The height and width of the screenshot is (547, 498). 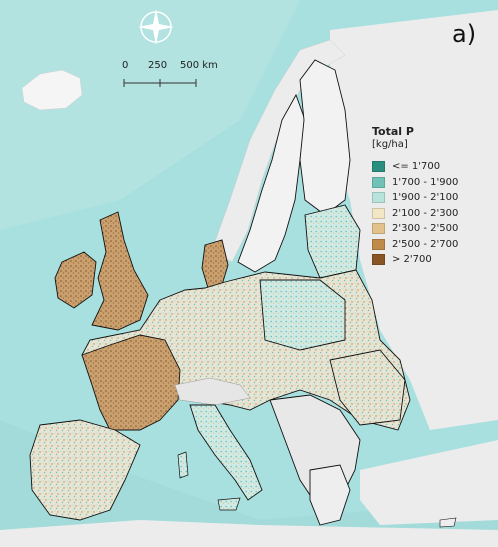 I want to click on legend-label: <= 1'700, so click(x=416, y=167).